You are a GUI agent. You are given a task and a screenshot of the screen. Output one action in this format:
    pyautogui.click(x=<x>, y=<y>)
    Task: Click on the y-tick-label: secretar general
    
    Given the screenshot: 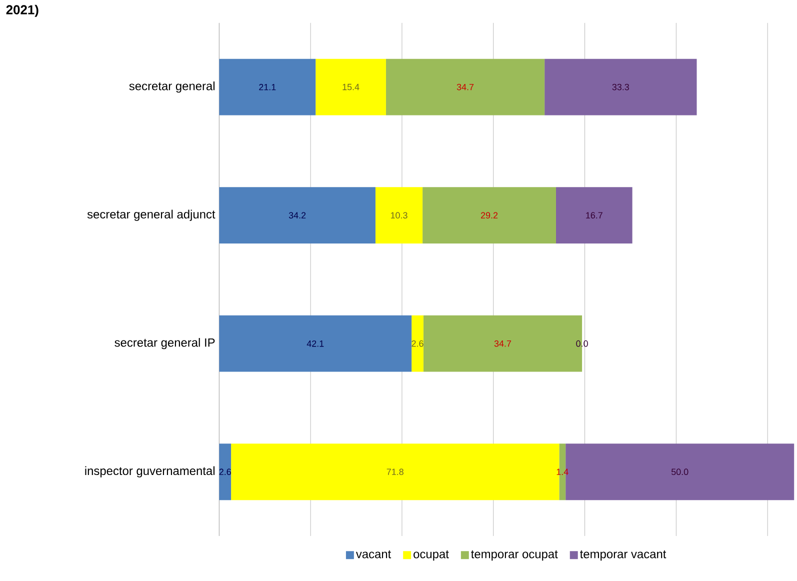 What is the action you would take?
    pyautogui.click(x=171, y=87)
    